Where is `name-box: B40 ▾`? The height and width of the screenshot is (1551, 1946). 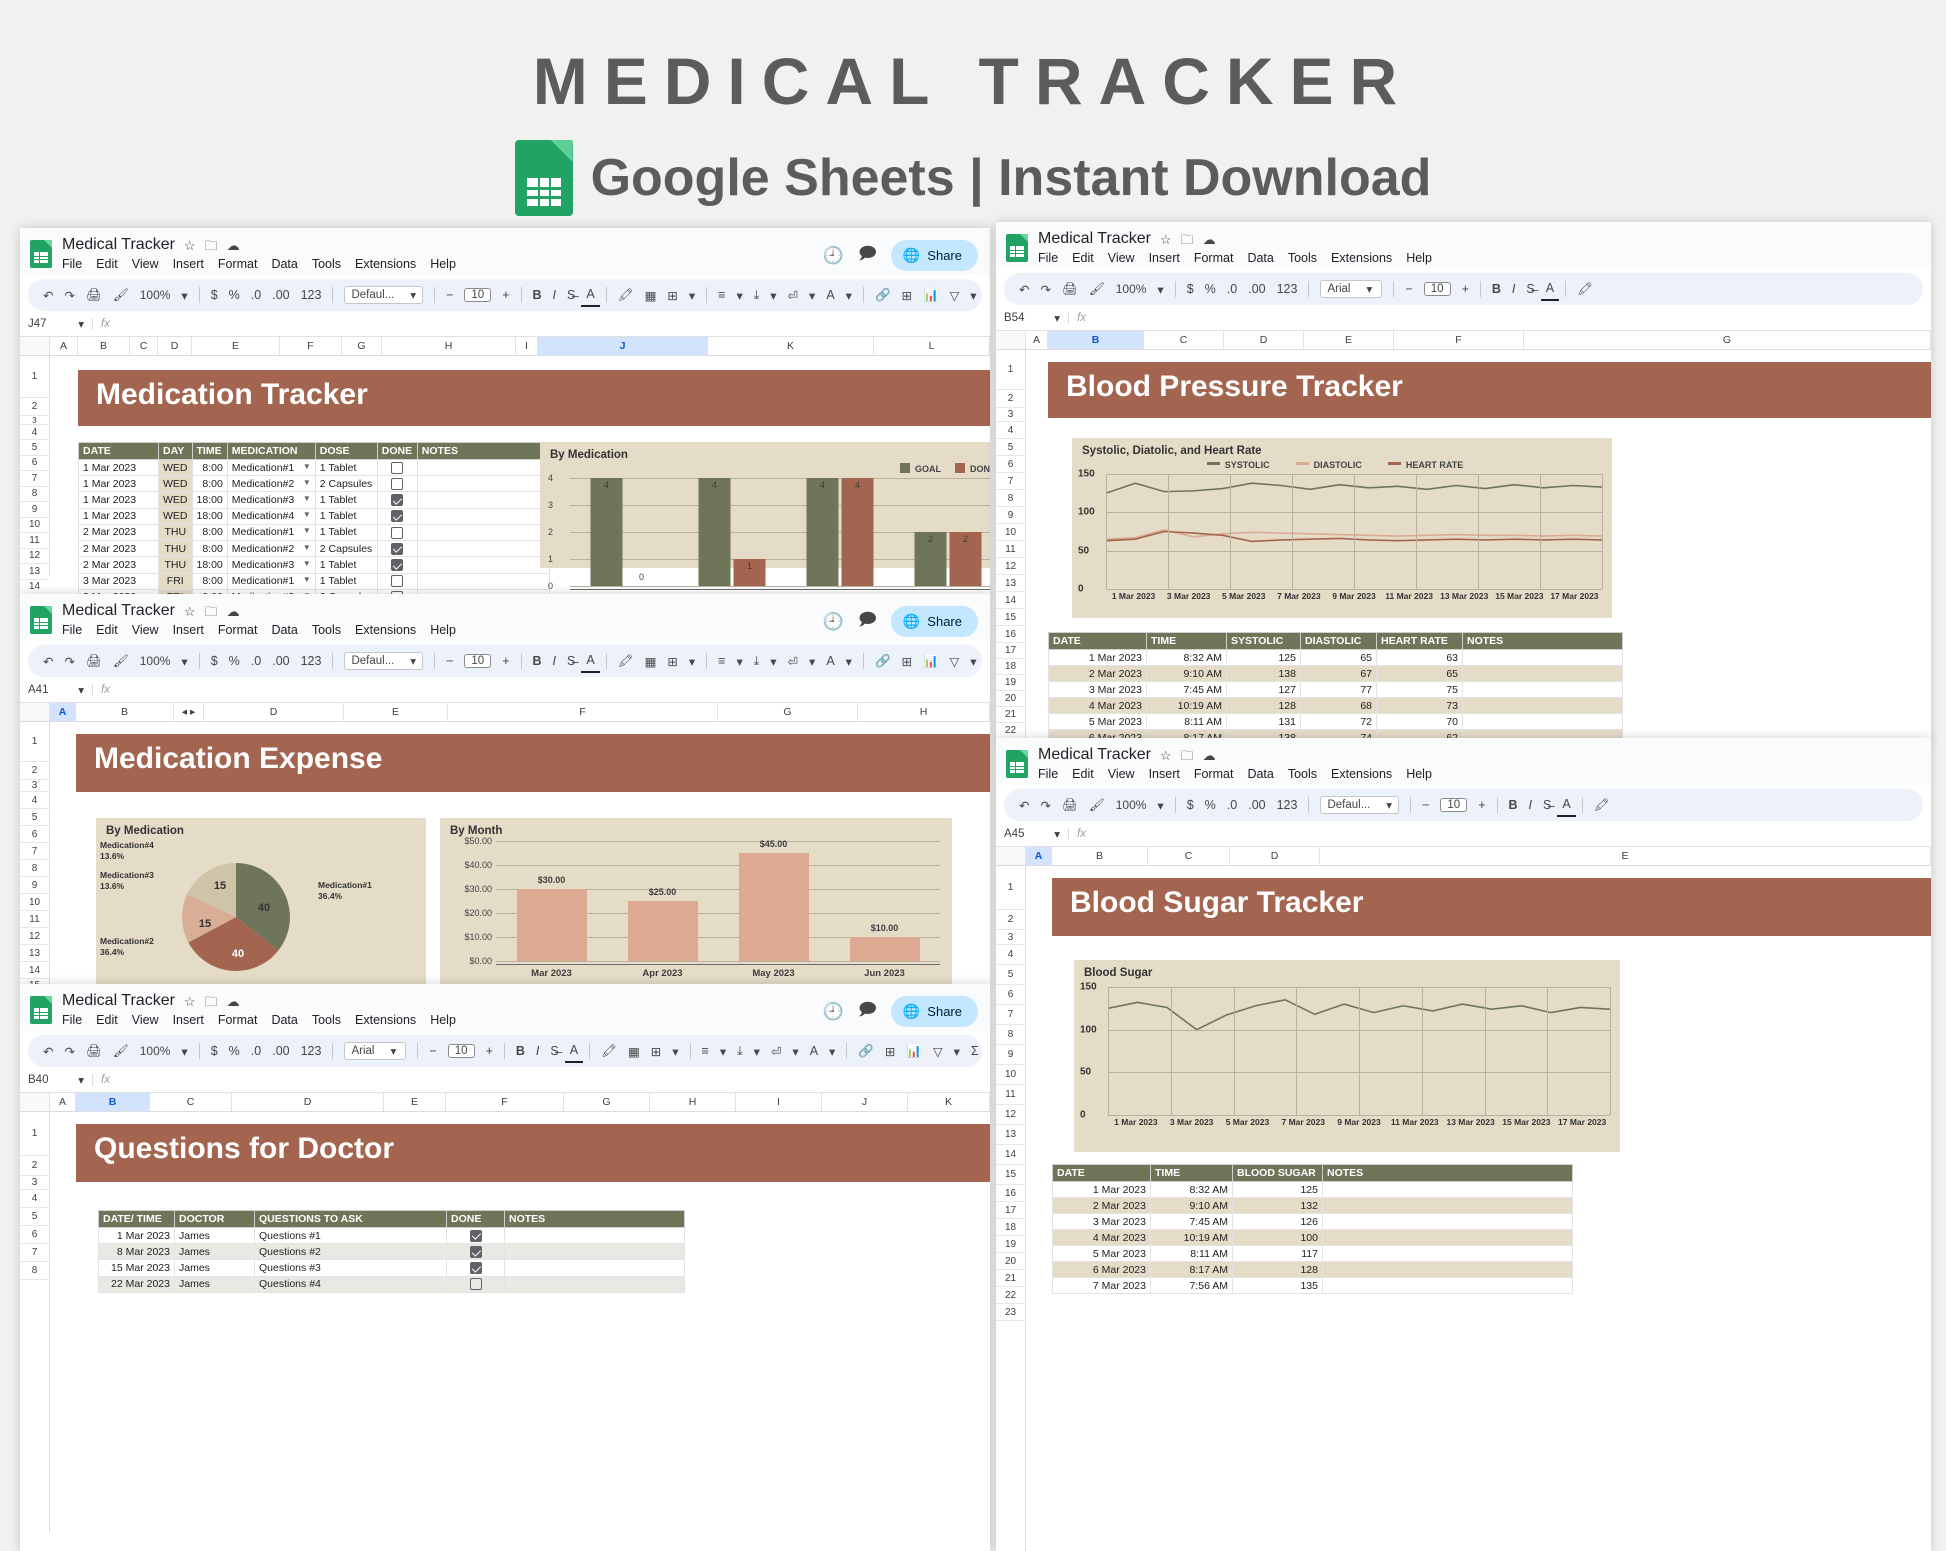
name-box: B40 ▾ is located at coordinates (56, 1080).